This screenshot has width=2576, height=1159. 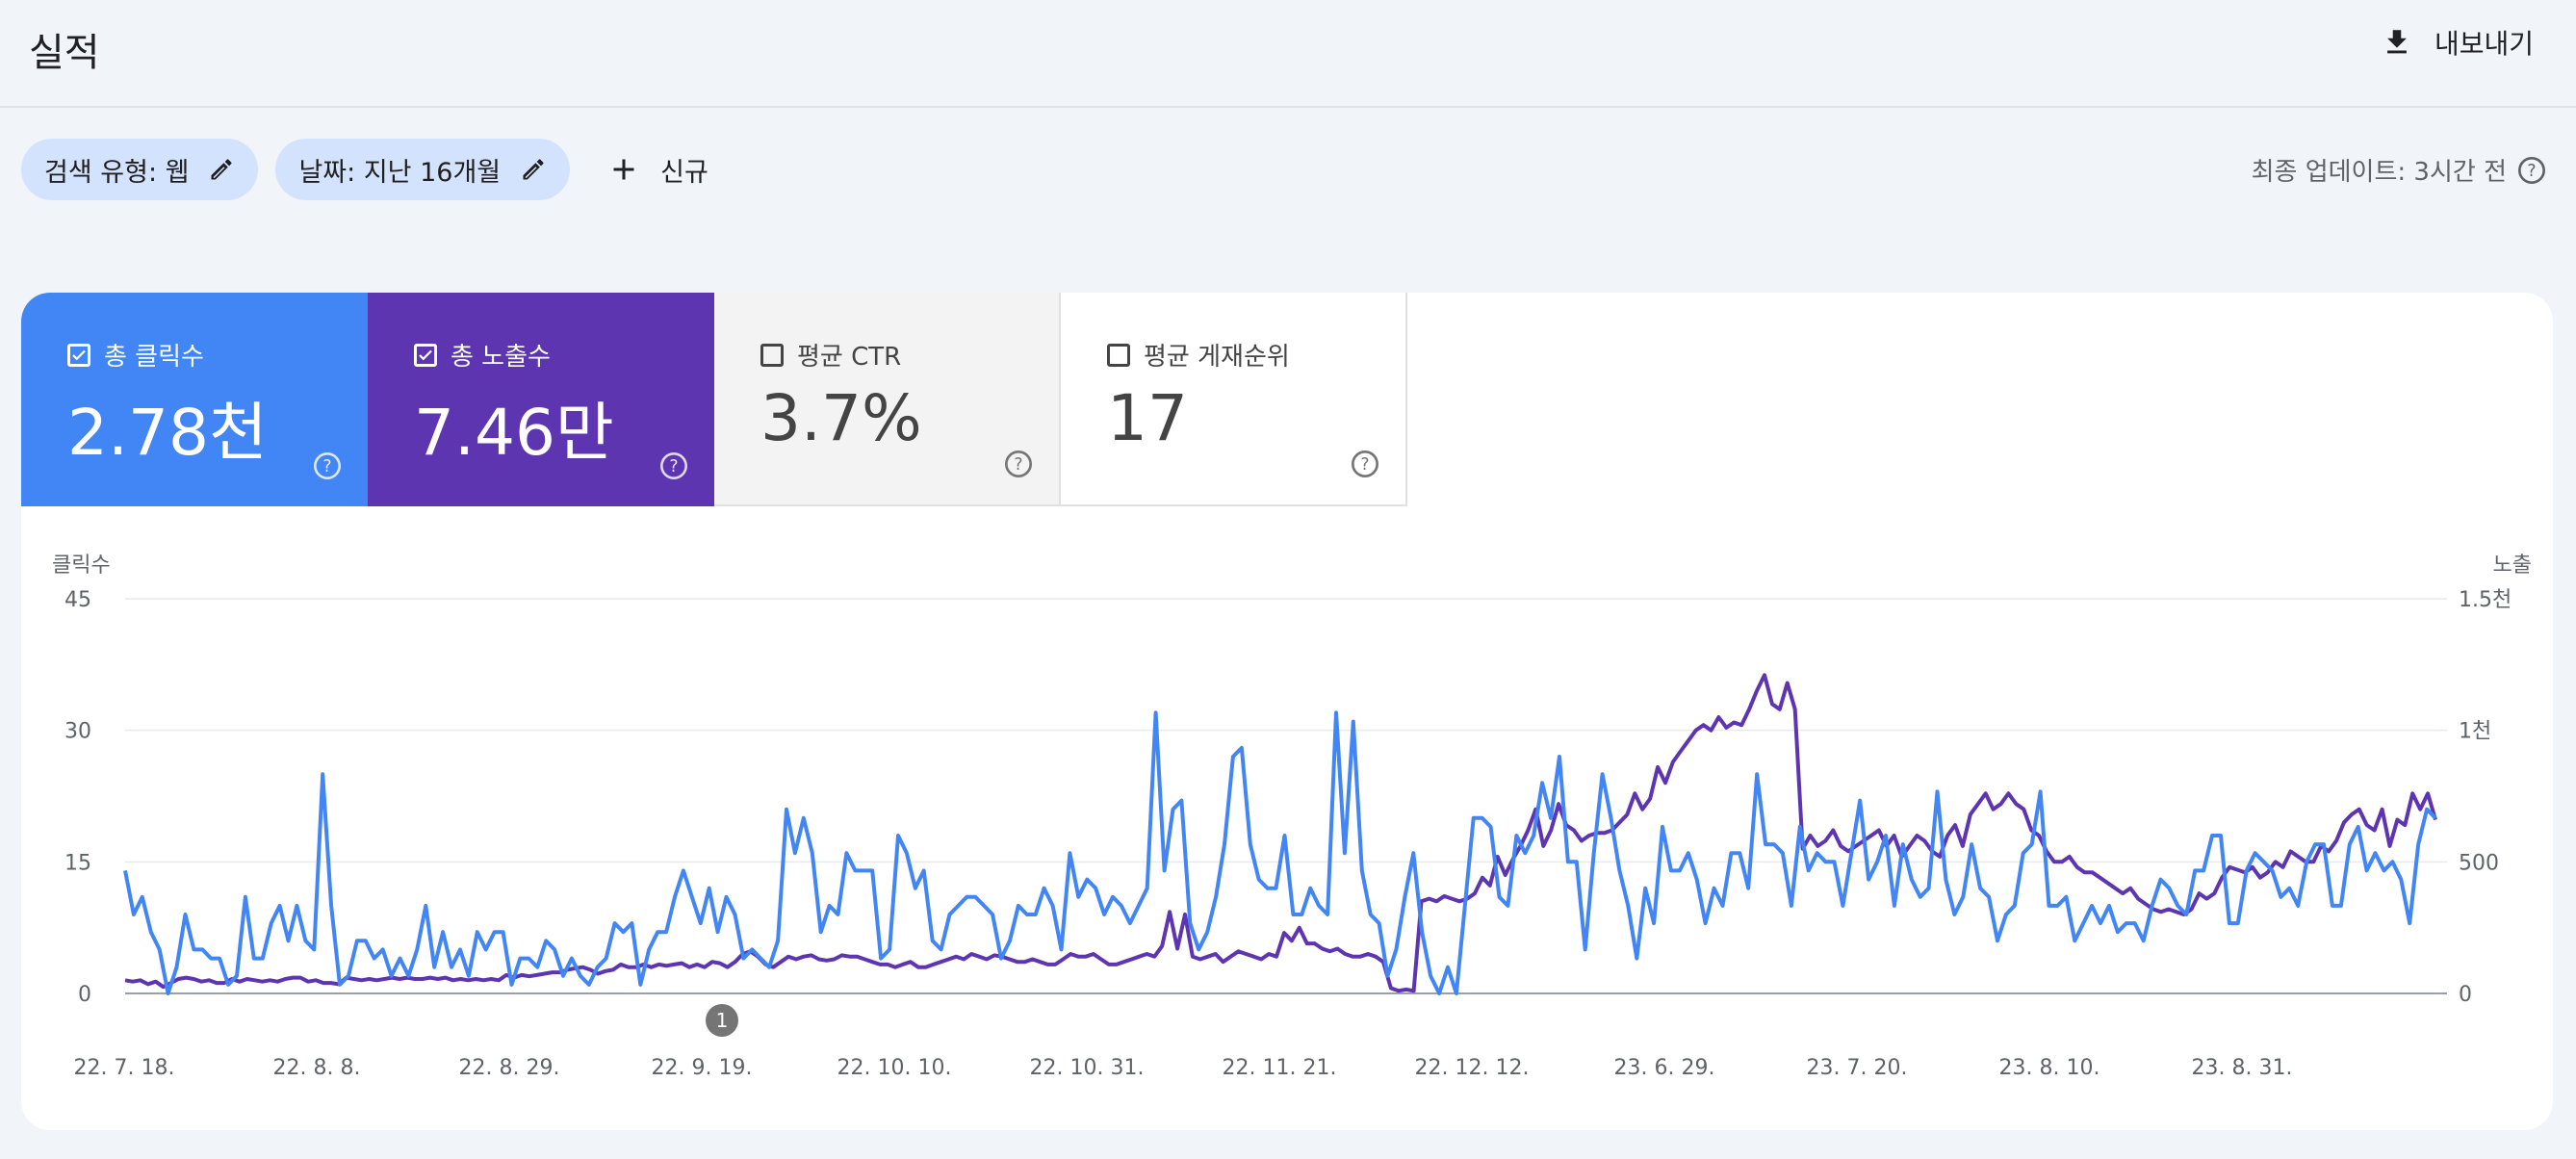 What do you see at coordinates (2242, 1068) in the screenshot?
I see `x-tick-label: 23. 8. 31.` at bounding box center [2242, 1068].